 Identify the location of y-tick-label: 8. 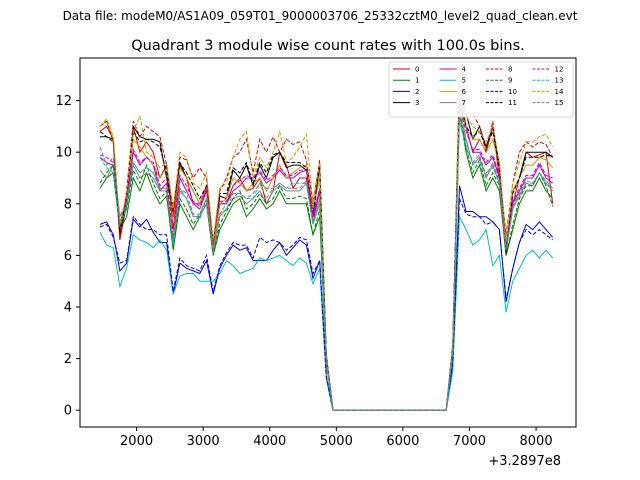
(68, 204).